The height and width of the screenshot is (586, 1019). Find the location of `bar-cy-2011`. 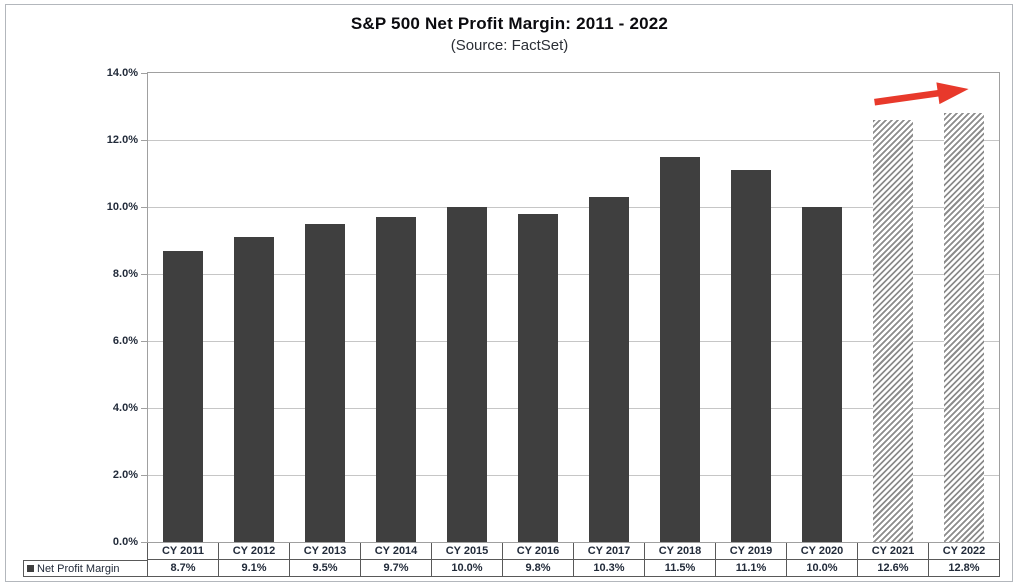

bar-cy-2011 is located at coordinates (183, 396).